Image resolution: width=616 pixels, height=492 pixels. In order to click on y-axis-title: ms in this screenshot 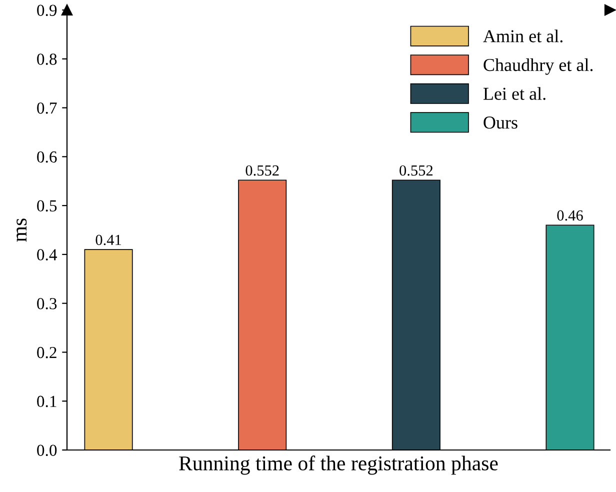, I will do `click(21, 230)`.